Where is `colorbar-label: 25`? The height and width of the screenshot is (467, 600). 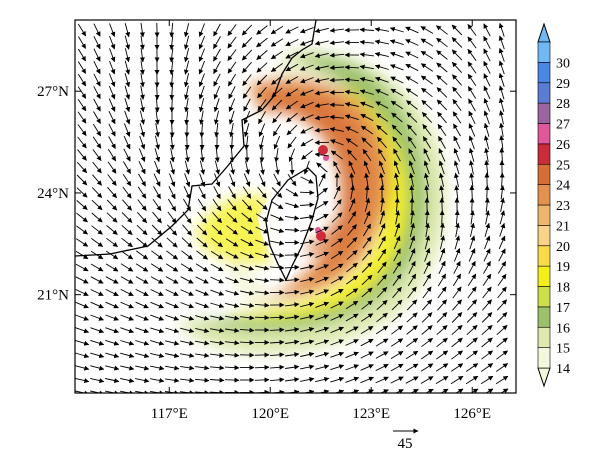
colorbar-label: 25 is located at coordinates (563, 165).